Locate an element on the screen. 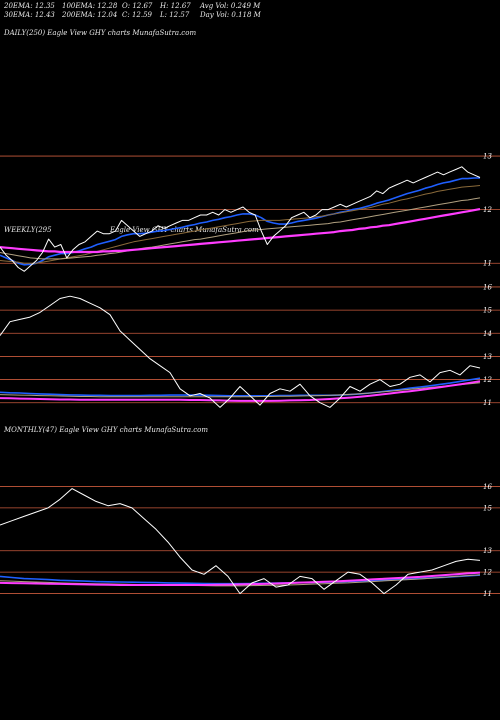 Image resolution: width=500 pixels, height=720 pixels. weekly-tick-label-13: 13 is located at coordinates (487, 357).